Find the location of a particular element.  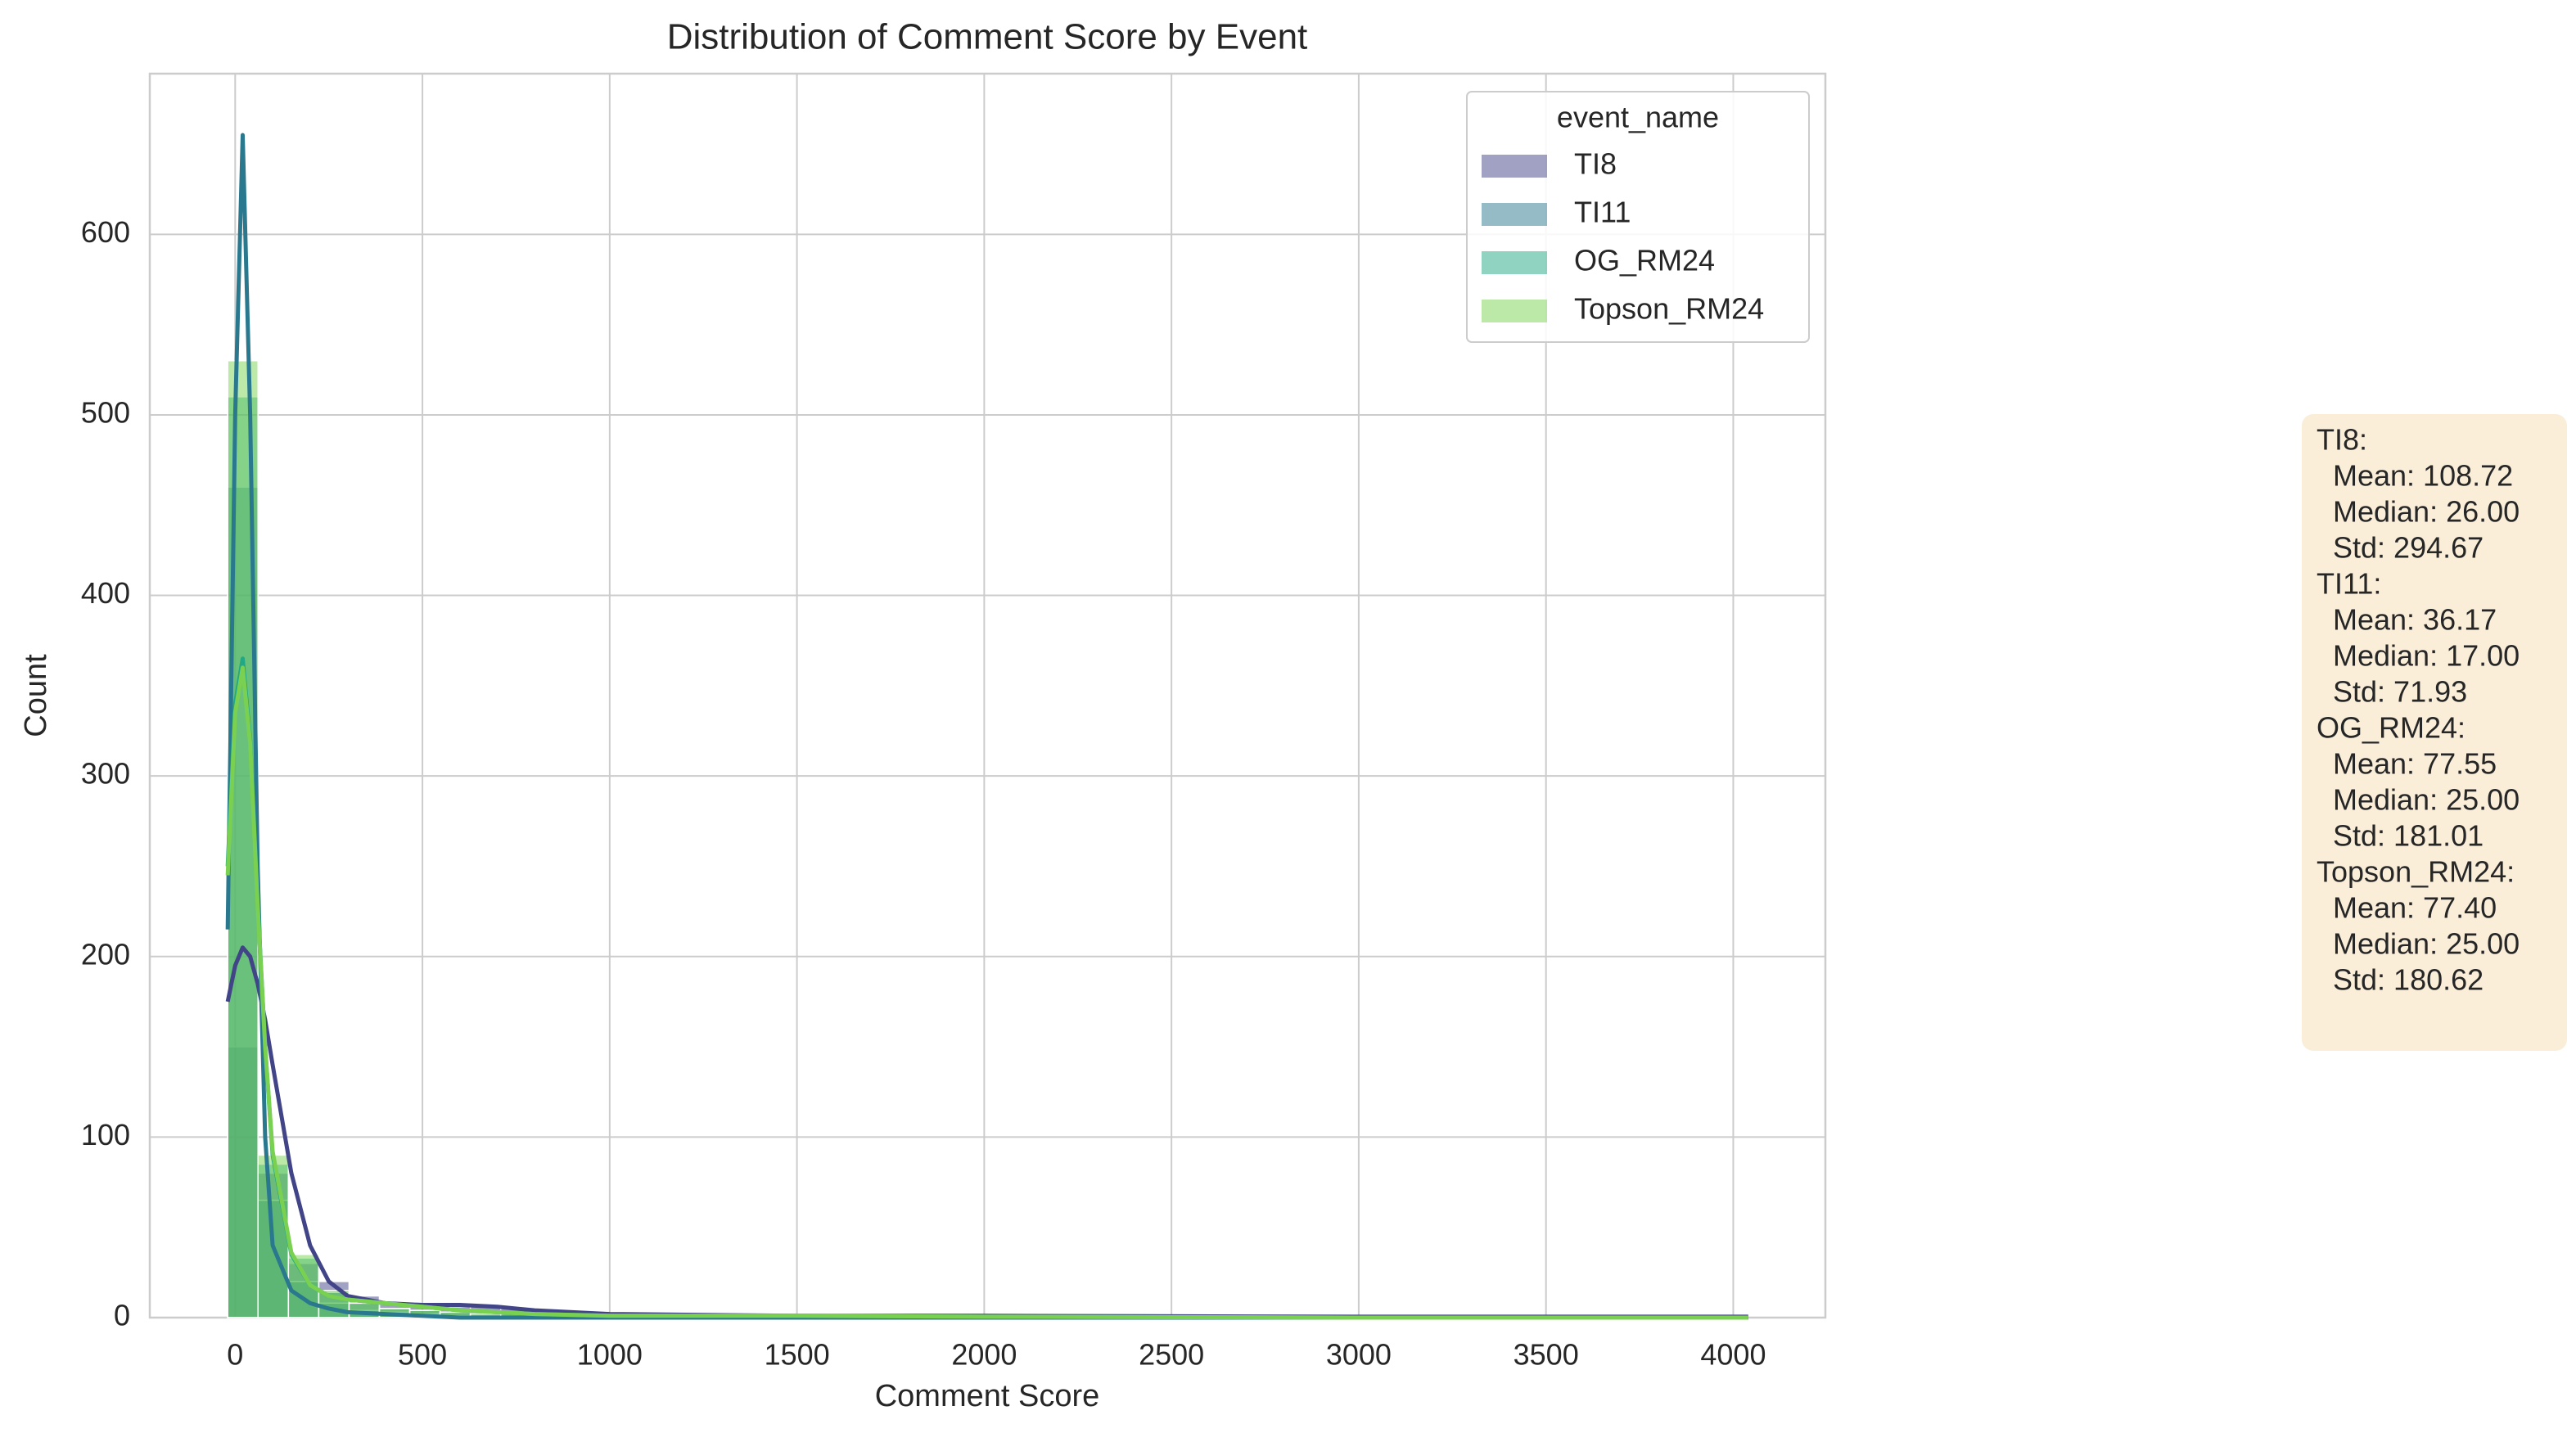

stats-box is located at coordinates (2434, 732).